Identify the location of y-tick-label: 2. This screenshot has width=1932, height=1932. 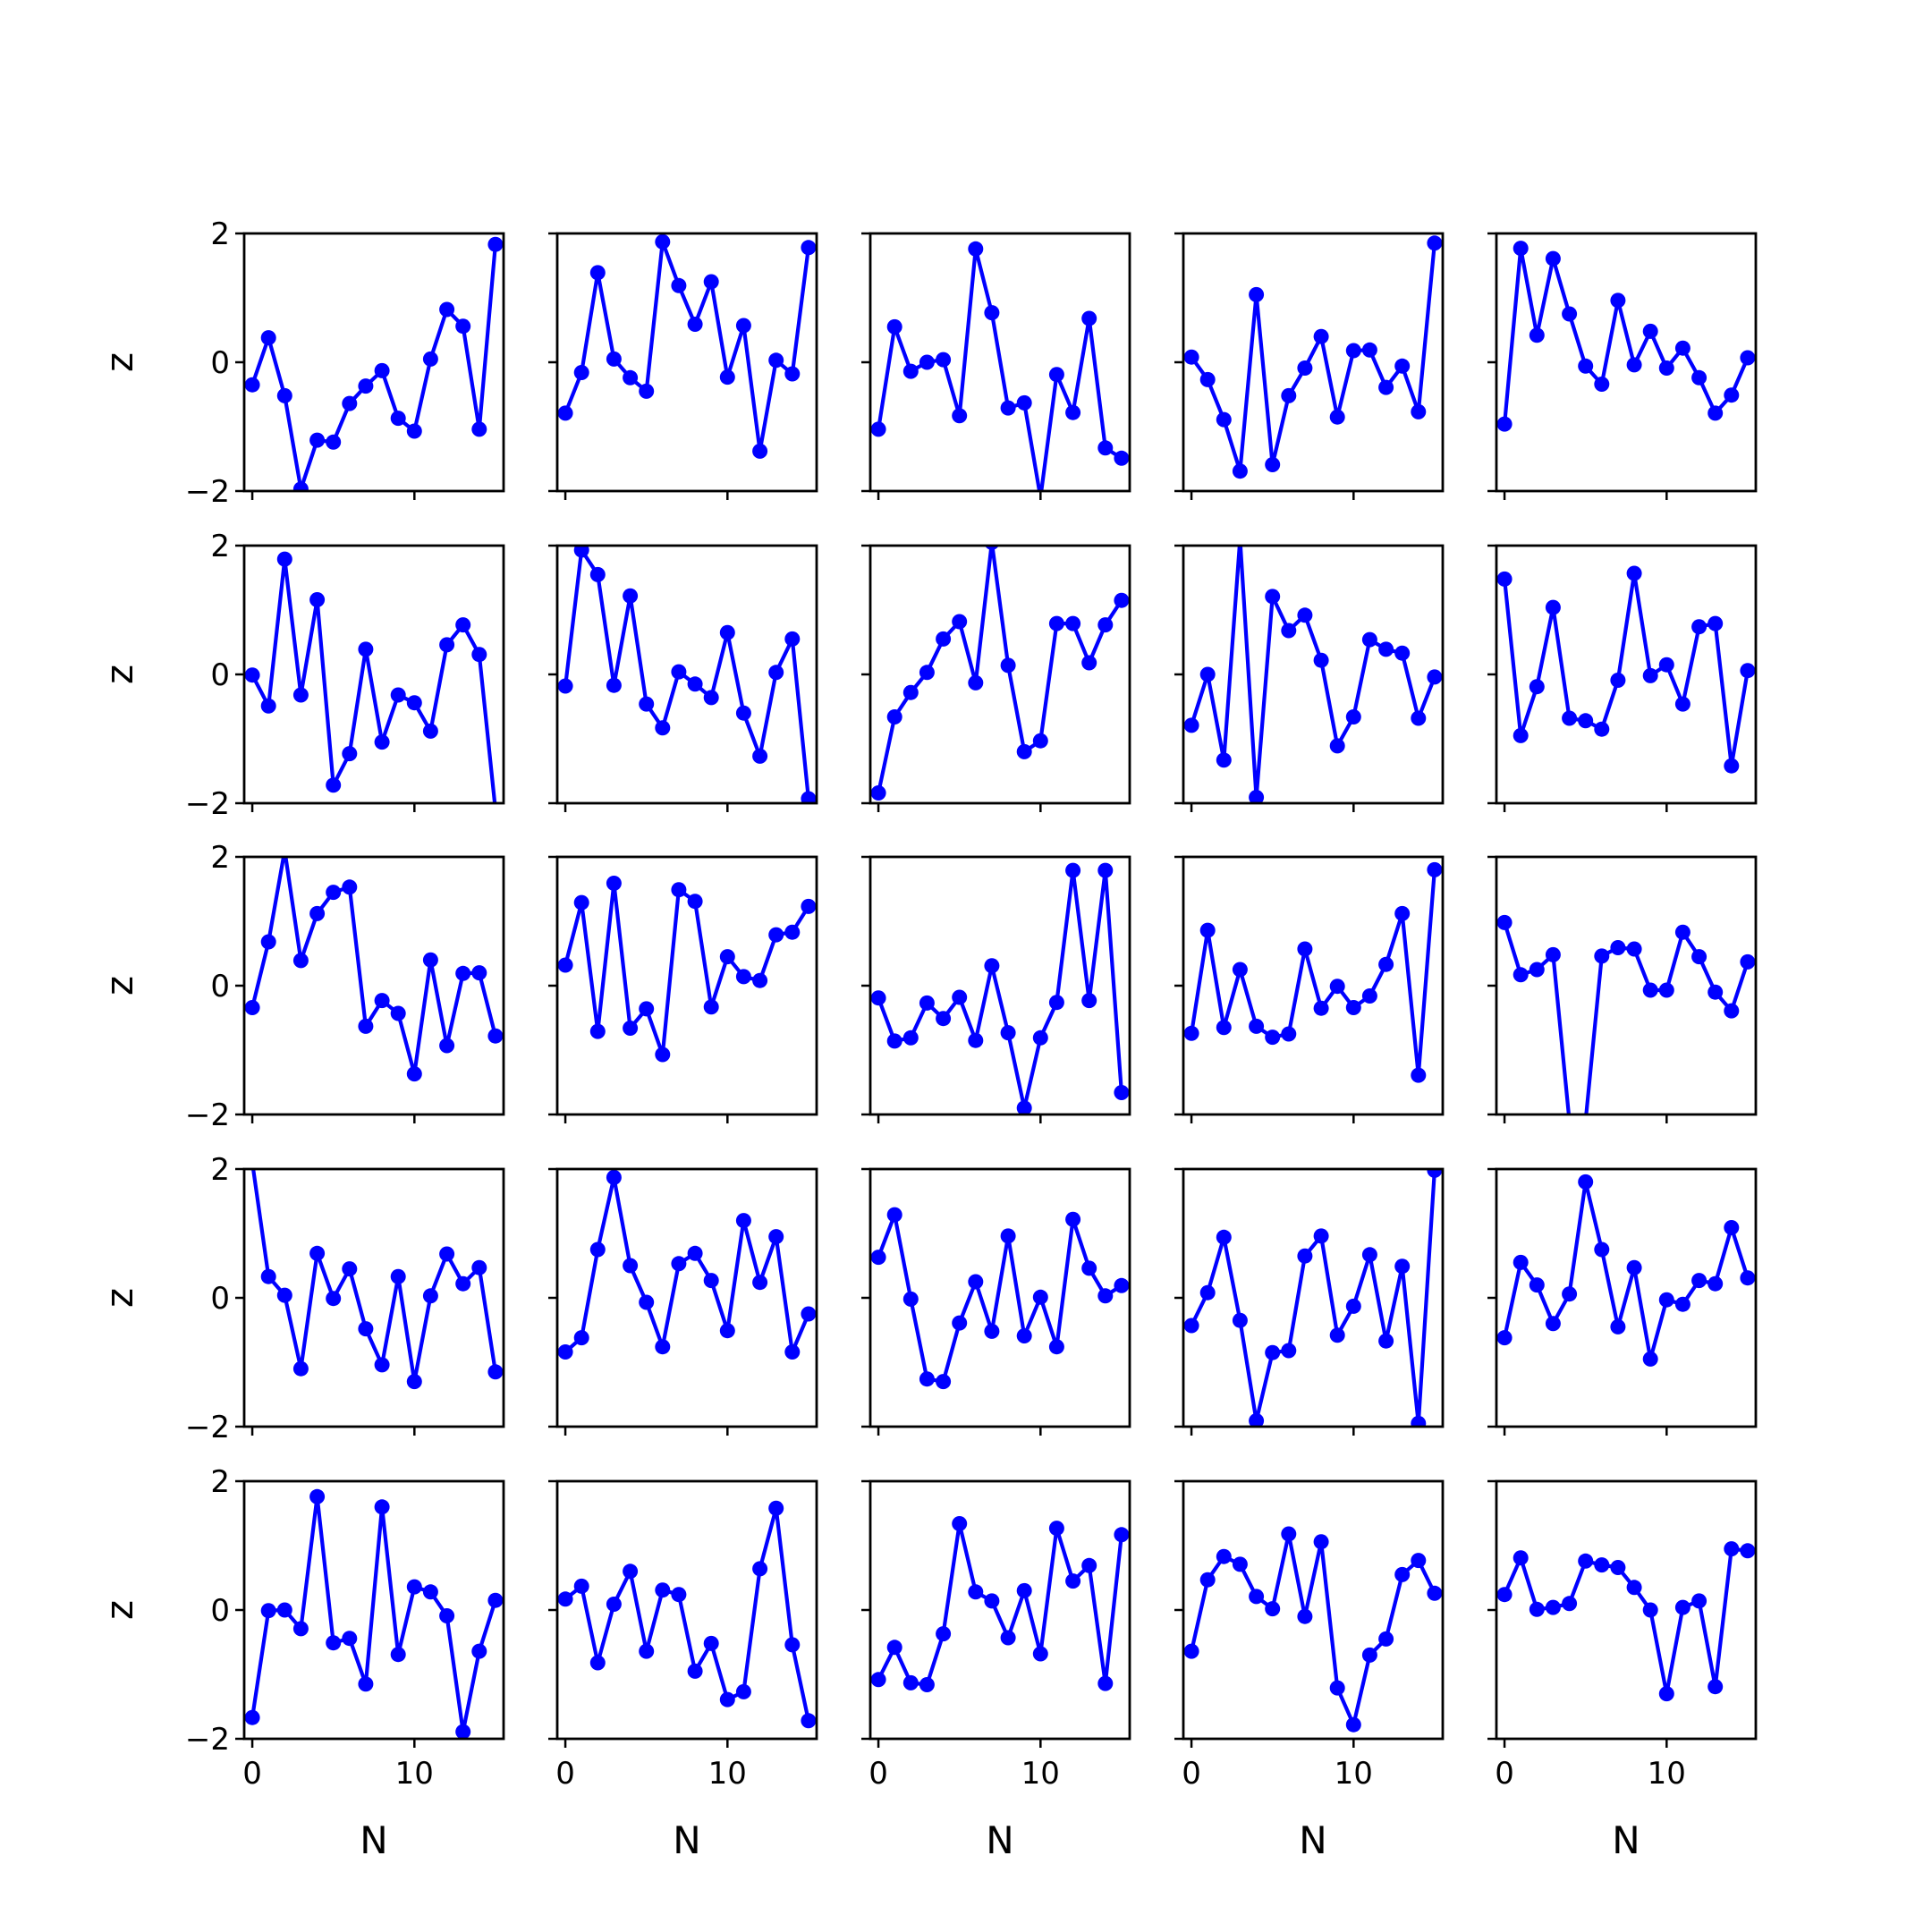
(220, 546).